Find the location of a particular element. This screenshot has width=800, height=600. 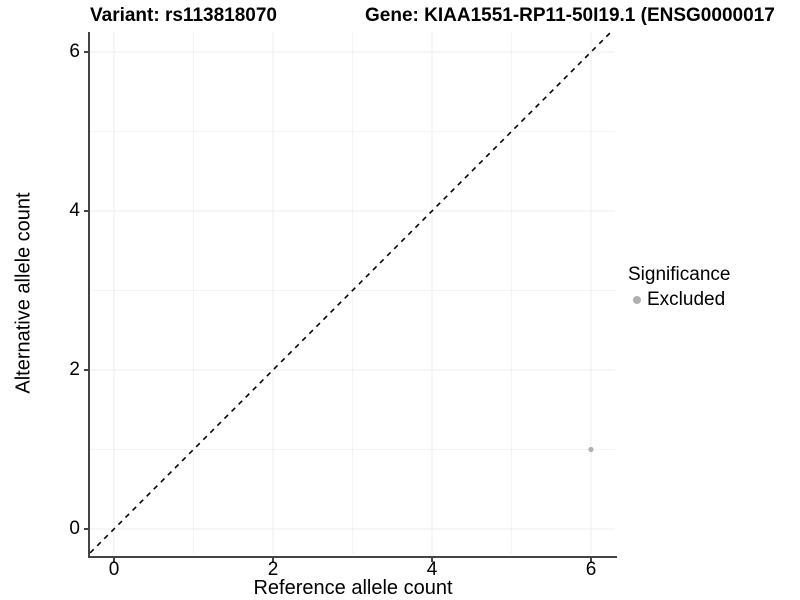

y-tick-label: 2 is located at coordinates (74, 369).